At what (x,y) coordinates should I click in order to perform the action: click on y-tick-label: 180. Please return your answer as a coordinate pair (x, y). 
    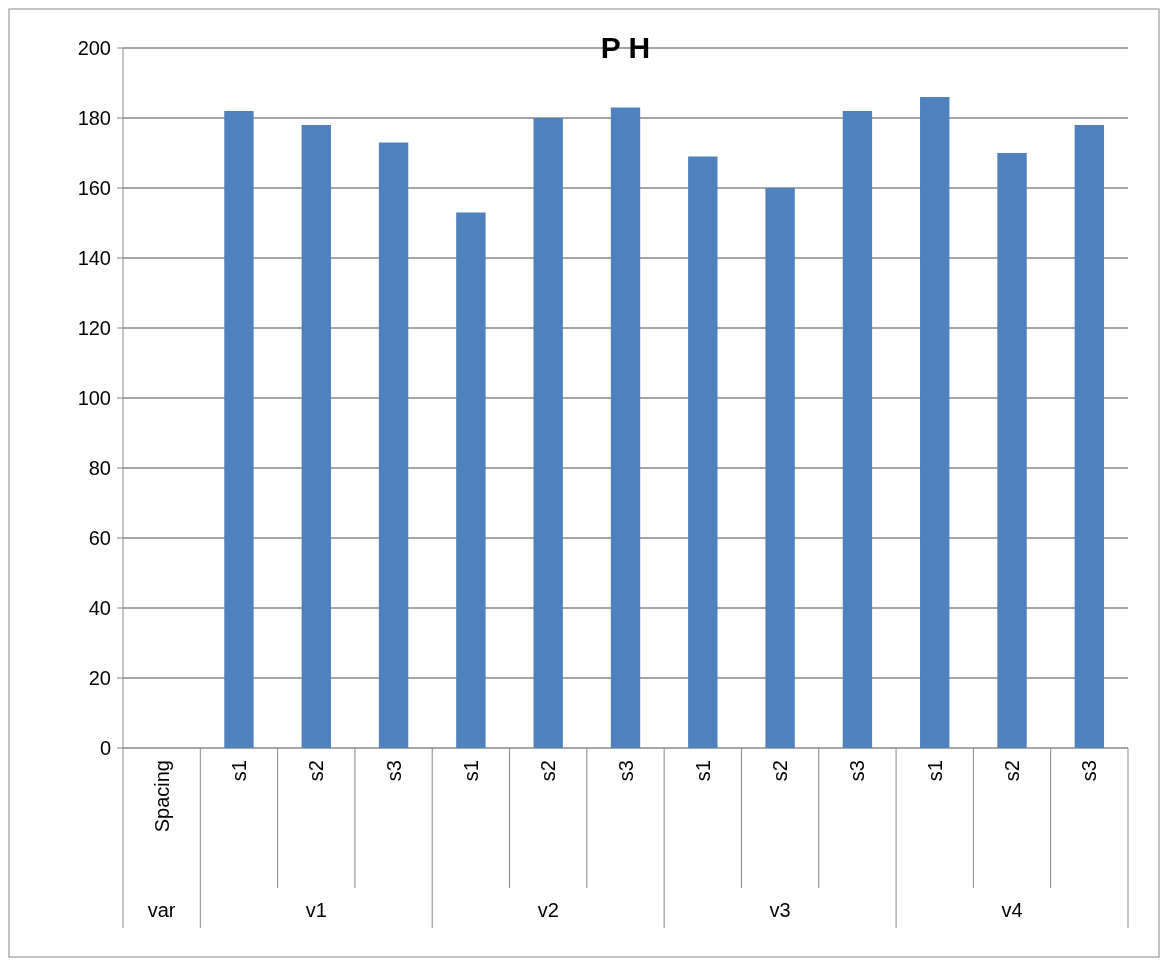
    Looking at the image, I should click on (94, 118).